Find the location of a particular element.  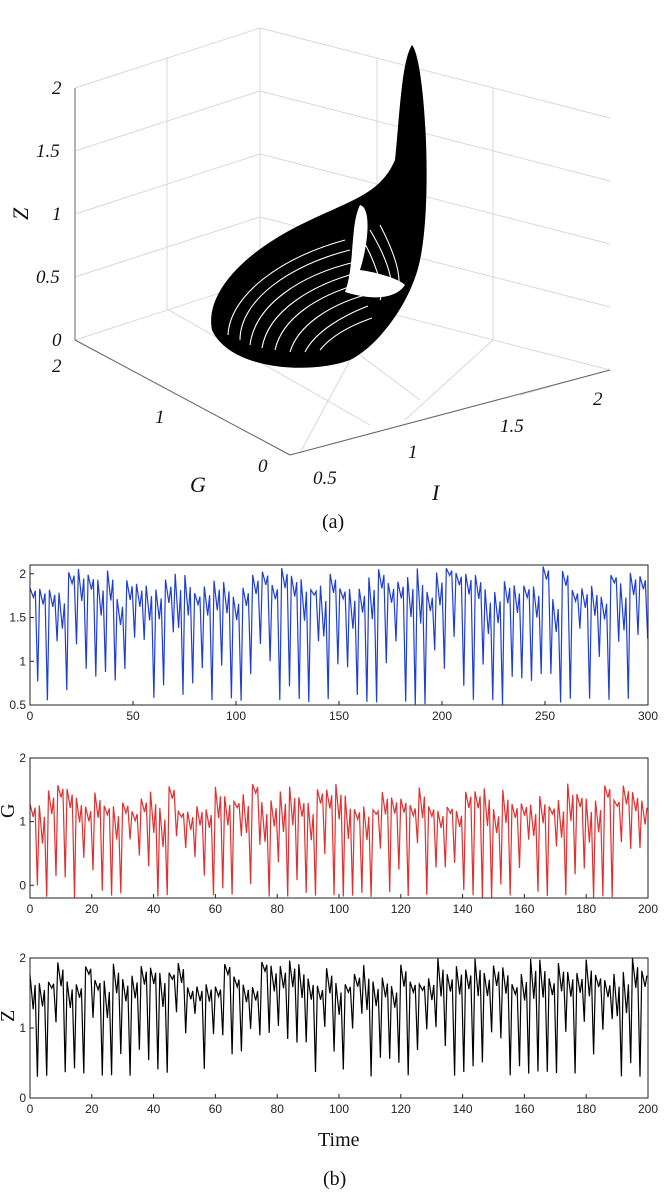

z-tick-1: 1 is located at coordinates (57, 214).